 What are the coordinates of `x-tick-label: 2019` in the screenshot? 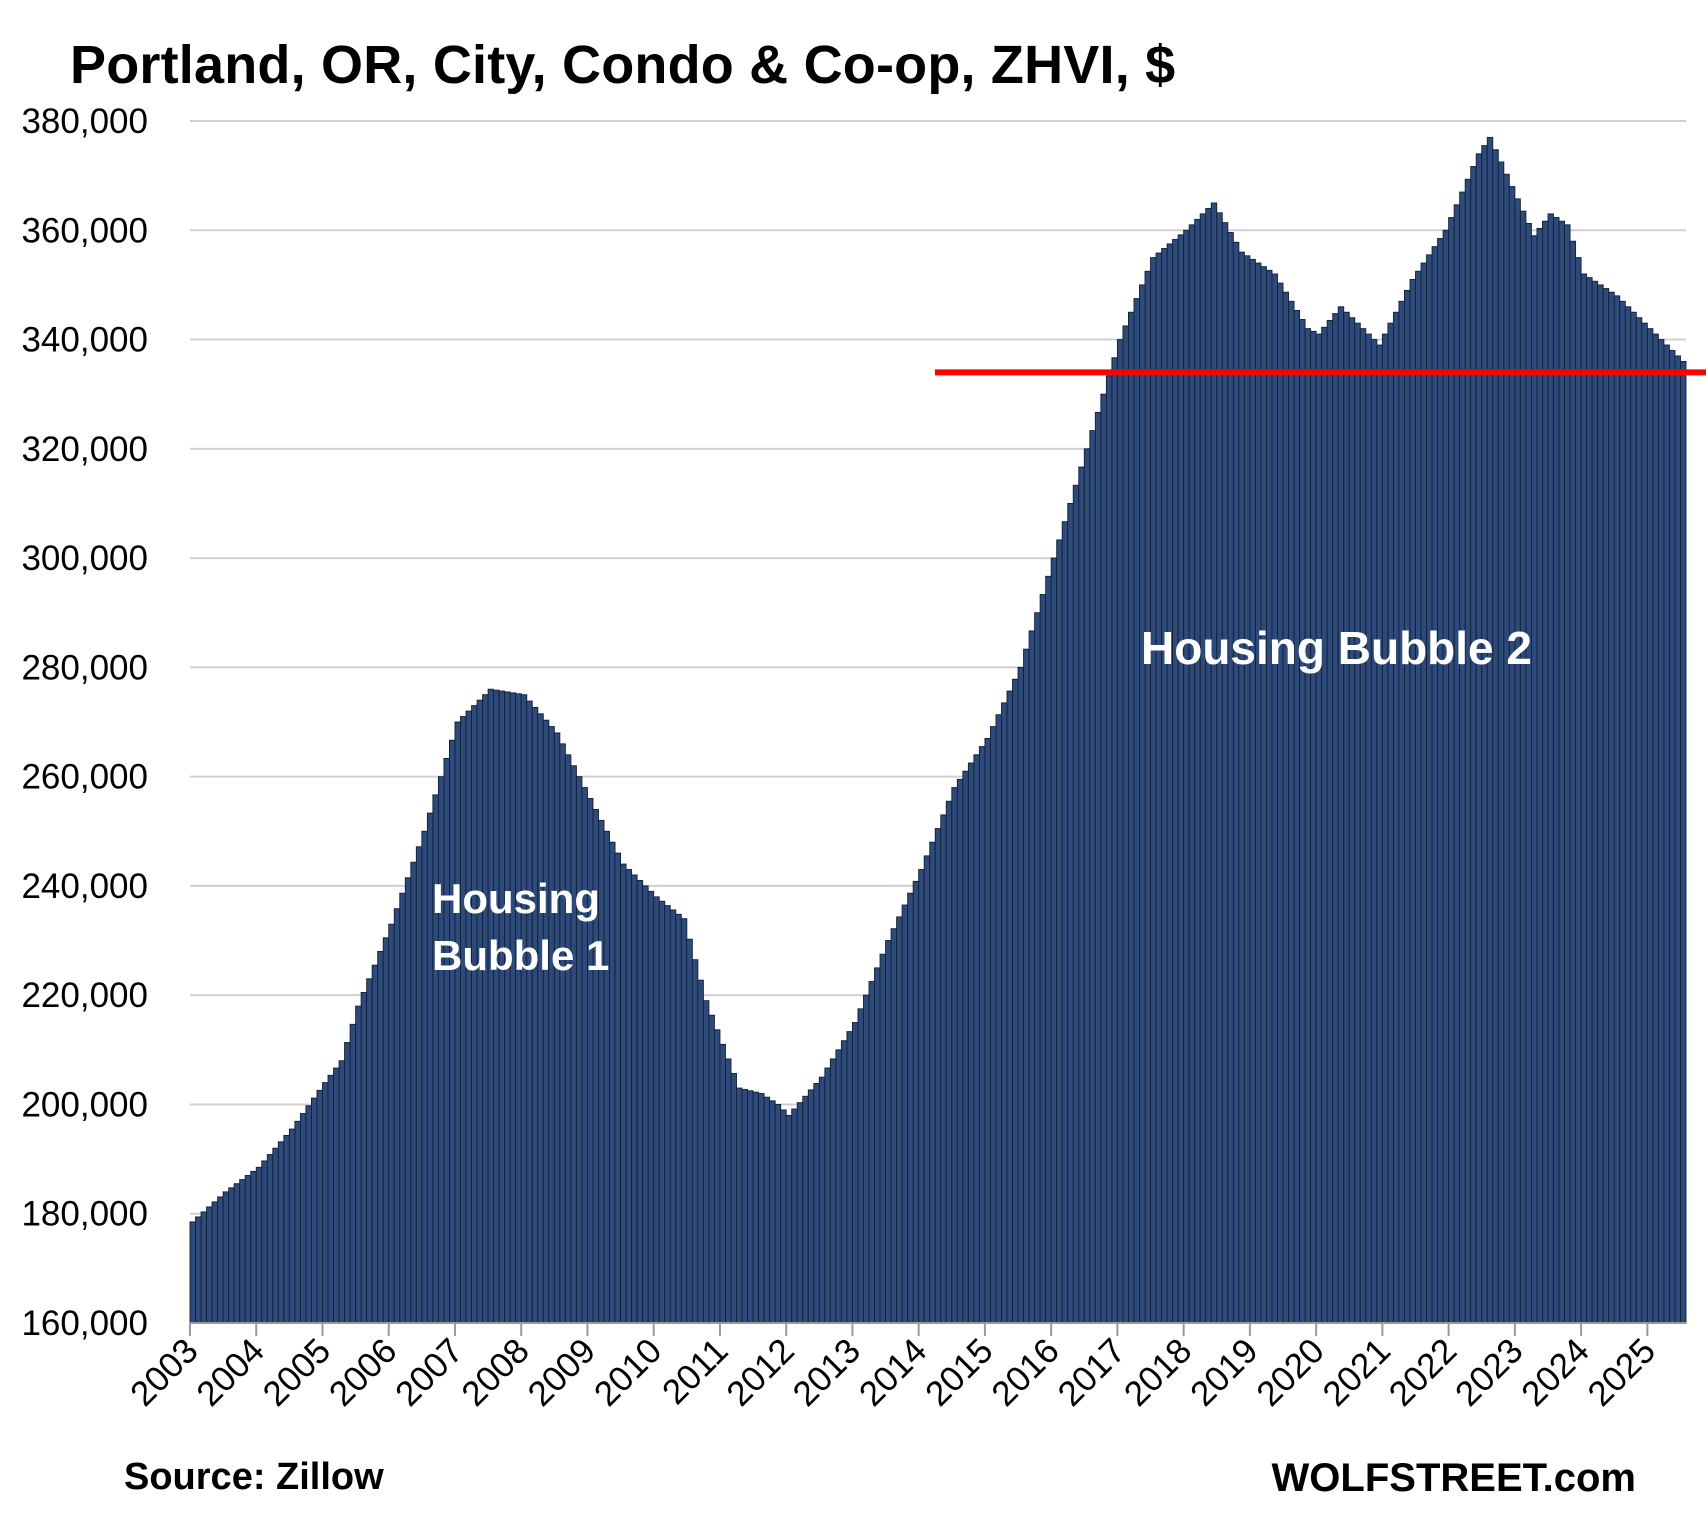 It's located at (1224, 1372).